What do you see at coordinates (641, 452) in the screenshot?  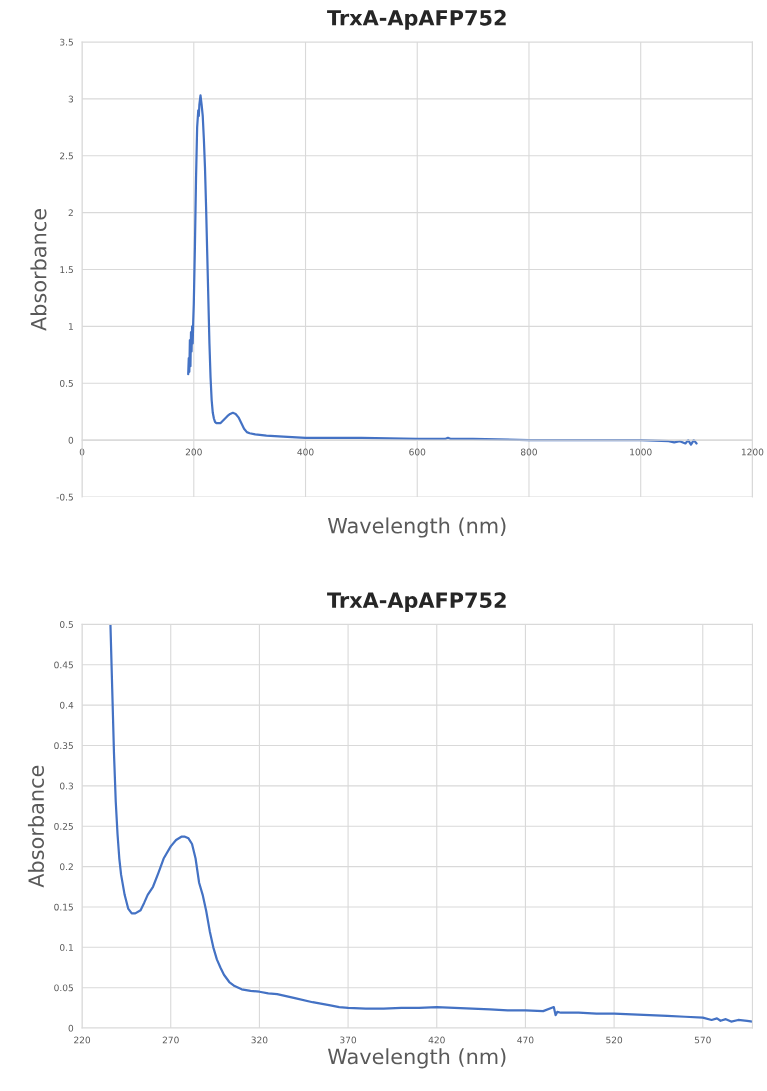 I see `x-tick-label: 1000` at bounding box center [641, 452].